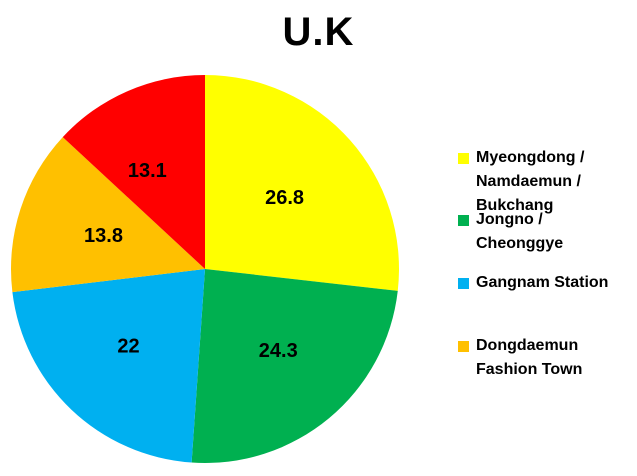  I want to click on pie-value-labels: 26.8 24.3 22 13.8 13.1, so click(194, 261).